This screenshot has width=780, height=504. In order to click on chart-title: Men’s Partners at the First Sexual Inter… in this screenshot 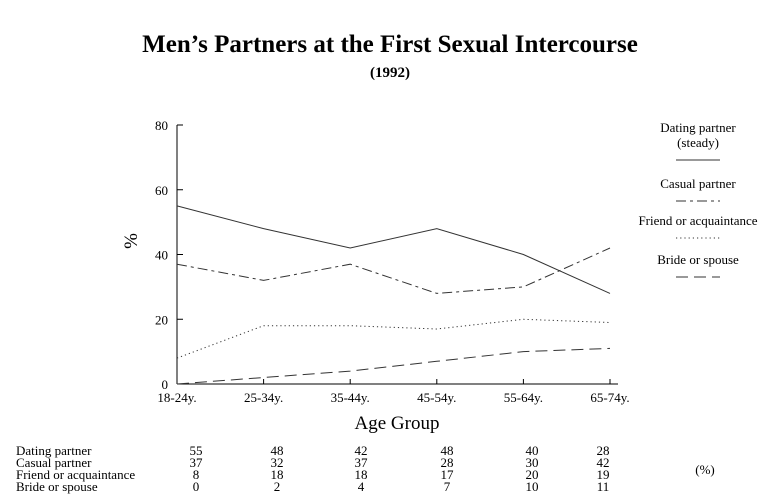, I will do `click(390, 44)`.